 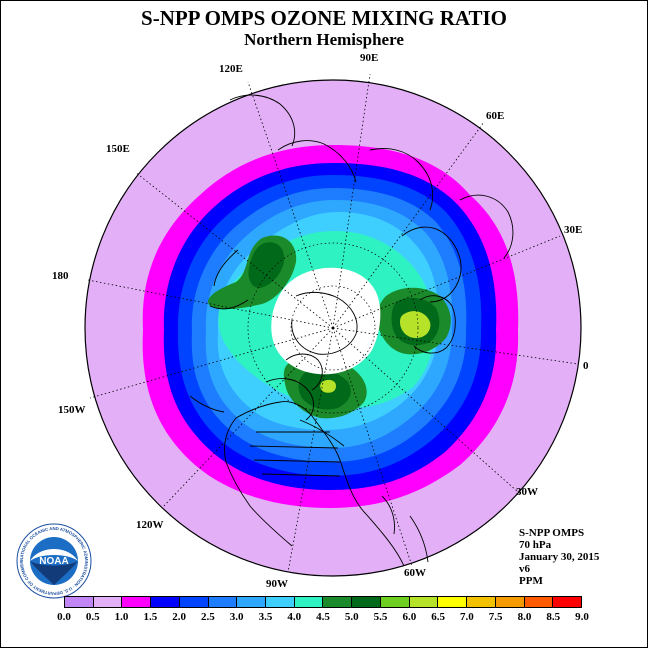 What do you see at coordinates (467, 617) in the screenshot?
I see `colorbar-tick-label: 7.0` at bounding box center [467, 617].